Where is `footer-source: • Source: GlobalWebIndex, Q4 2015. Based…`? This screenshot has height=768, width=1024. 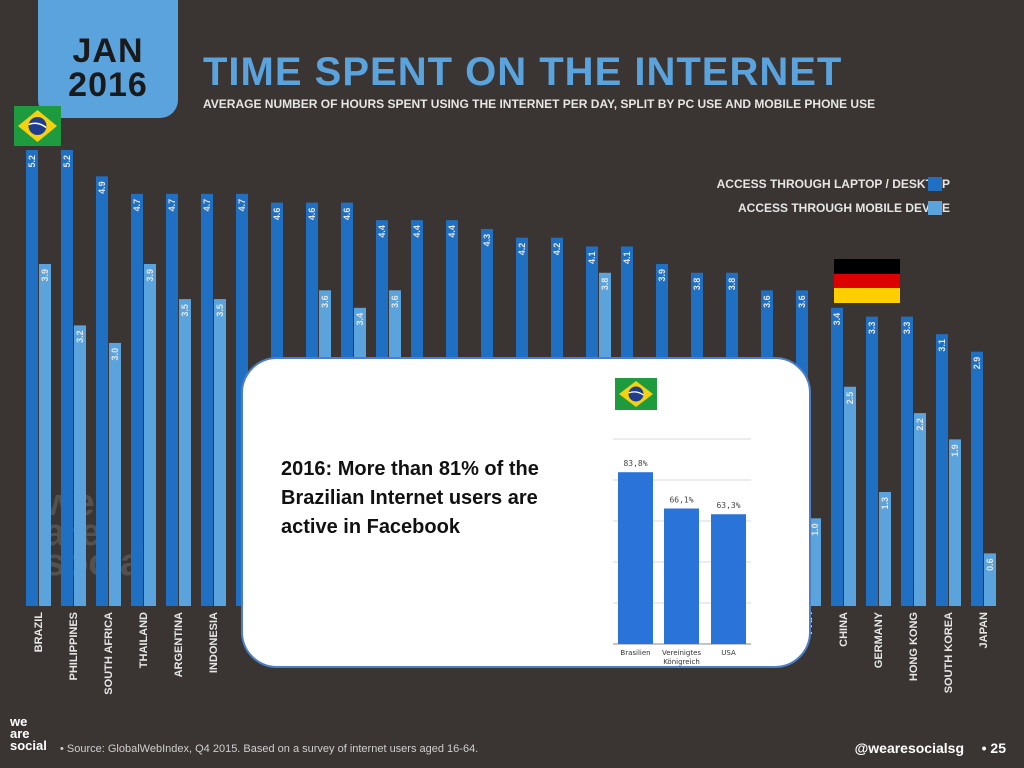 footer-source: • Source: GlobalWebIndex, Q4 2015. Based… is located at coordinates (269, 749).